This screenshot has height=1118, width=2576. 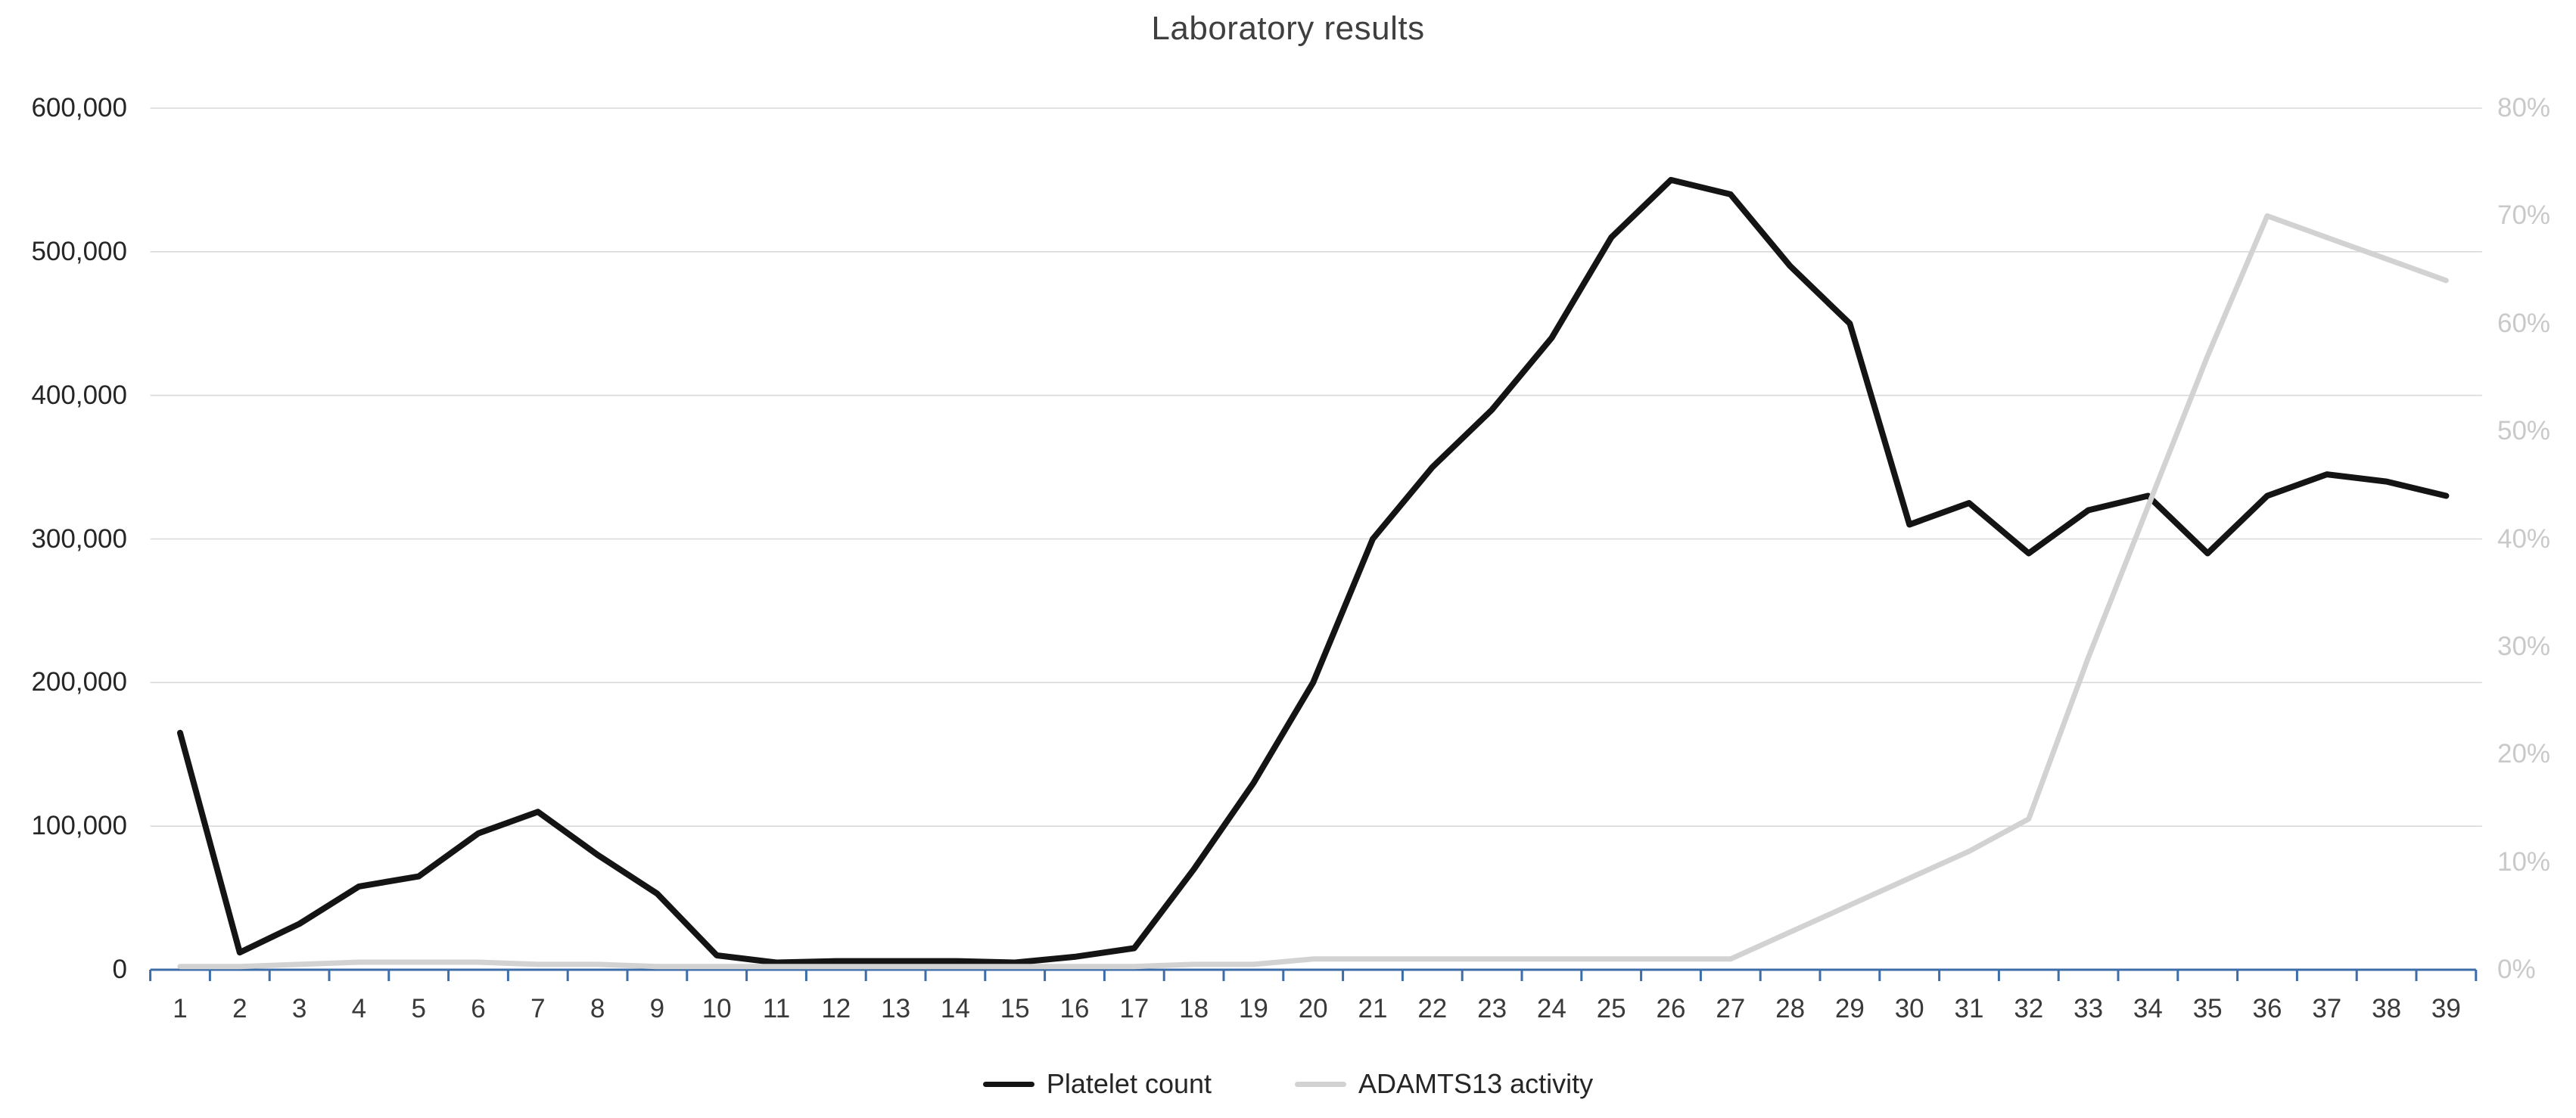 What do you see at coordinates (418, 1008) in the screenshot?
I see `x-axis-tick-label: 5` at bounding box center [418, 1008].